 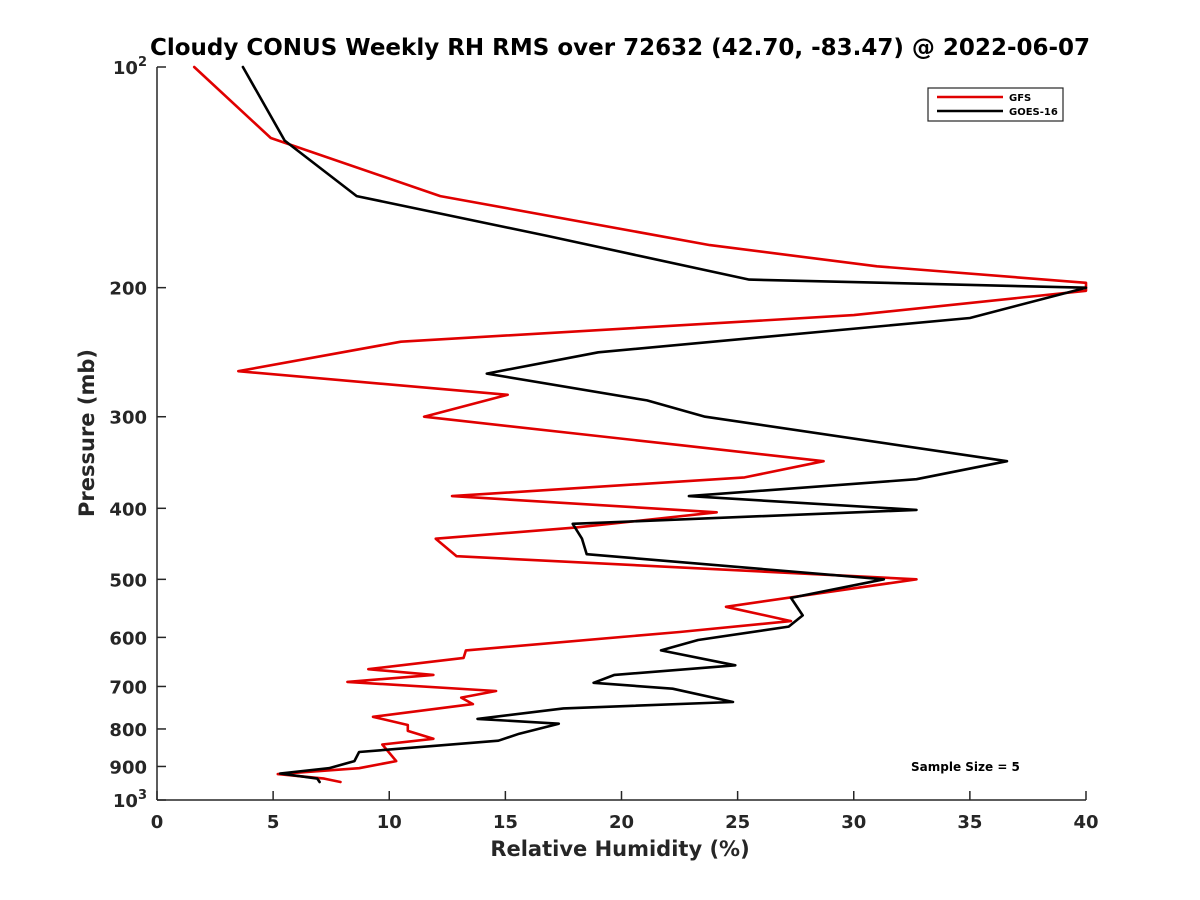 What do you see at coordinates (389, 822) in the screenshot?
I see `x-tick-label: 10` at bounding box center [389, 822].